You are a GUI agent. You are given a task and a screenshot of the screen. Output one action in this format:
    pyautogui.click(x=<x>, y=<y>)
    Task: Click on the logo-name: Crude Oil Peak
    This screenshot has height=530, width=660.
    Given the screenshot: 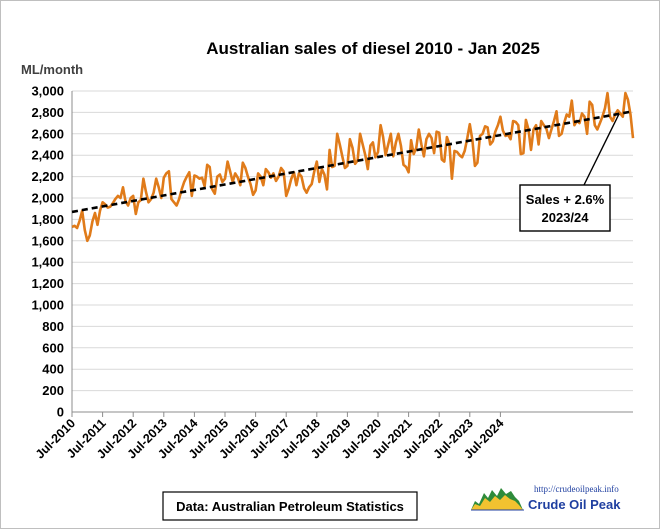 What is the action you would take?
    pyautogui.click(x=574, y=504)
    